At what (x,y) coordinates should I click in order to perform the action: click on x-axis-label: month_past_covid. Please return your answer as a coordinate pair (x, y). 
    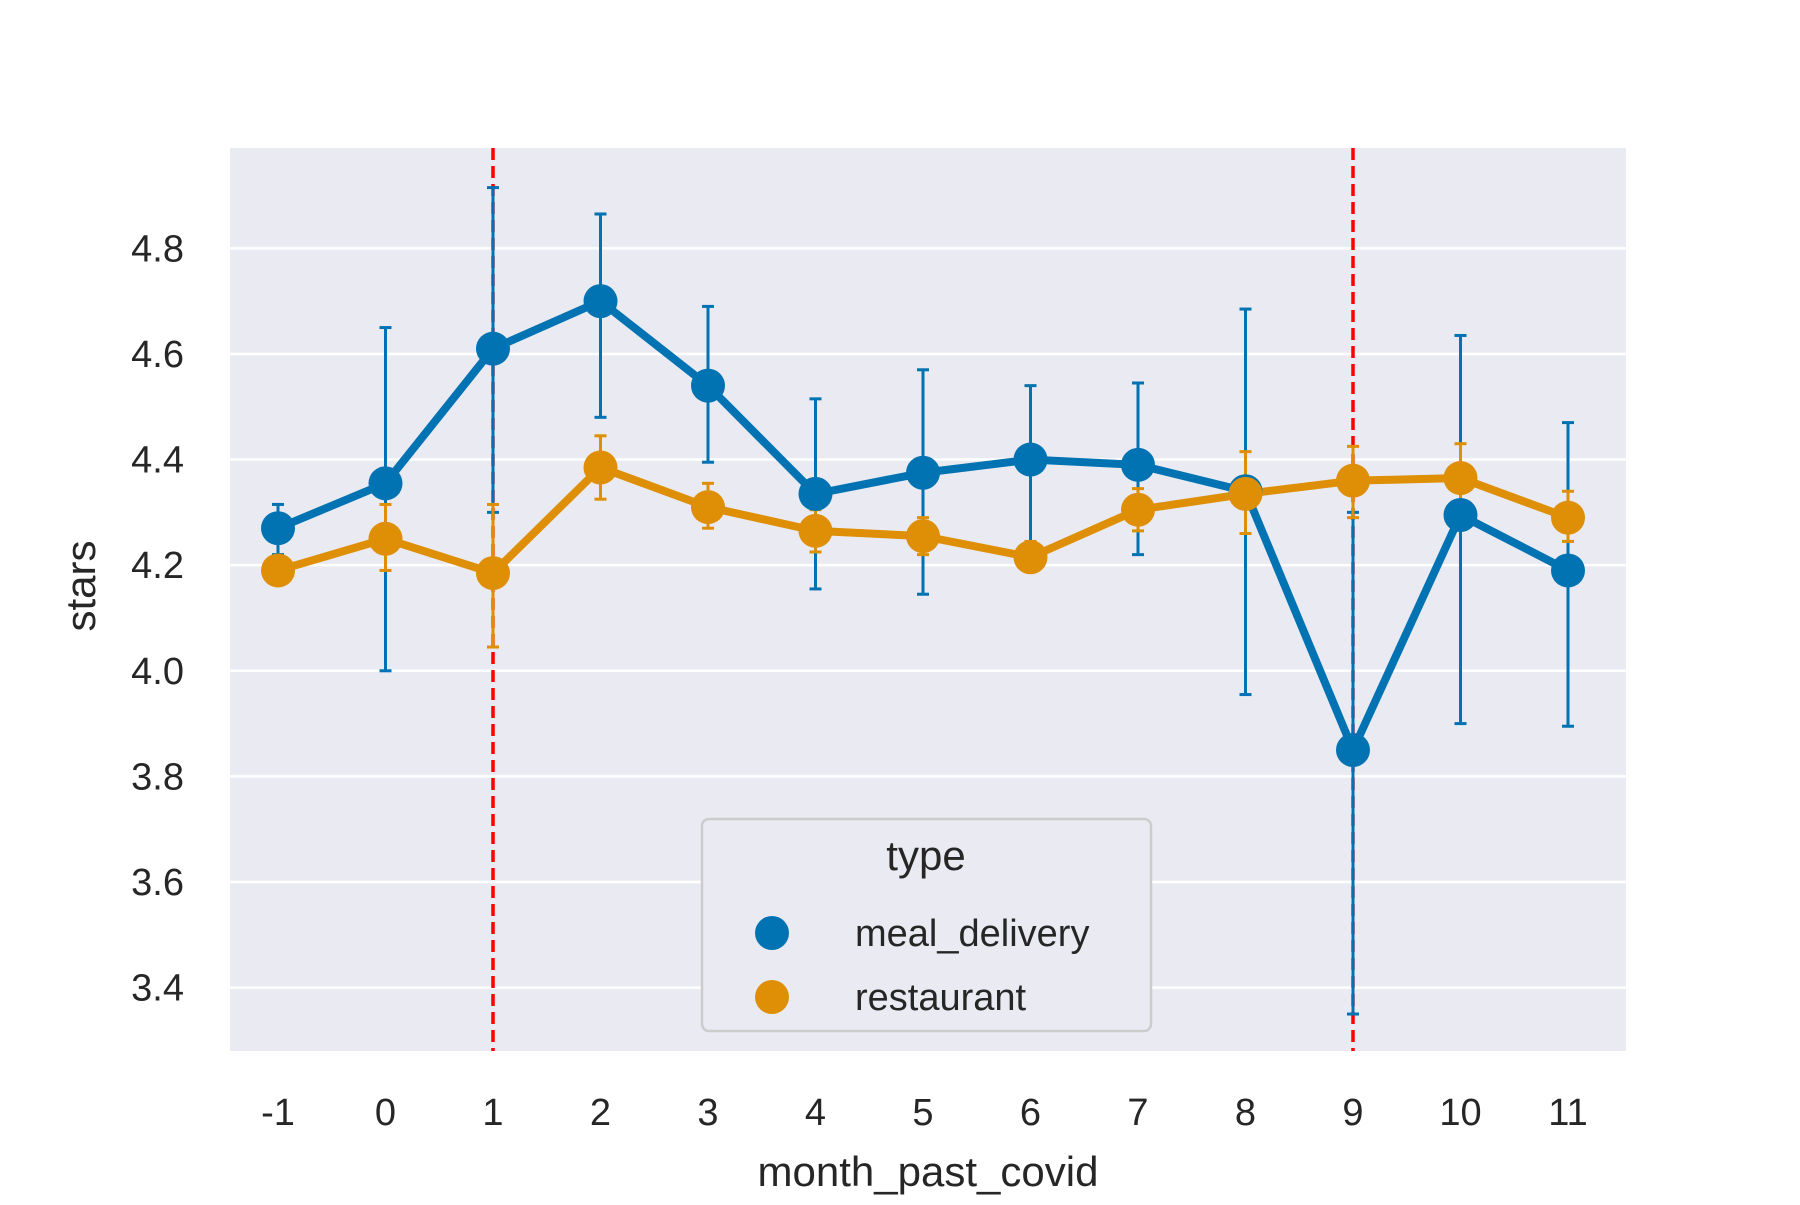
    Looking at the image, I should click on (928, 1171).